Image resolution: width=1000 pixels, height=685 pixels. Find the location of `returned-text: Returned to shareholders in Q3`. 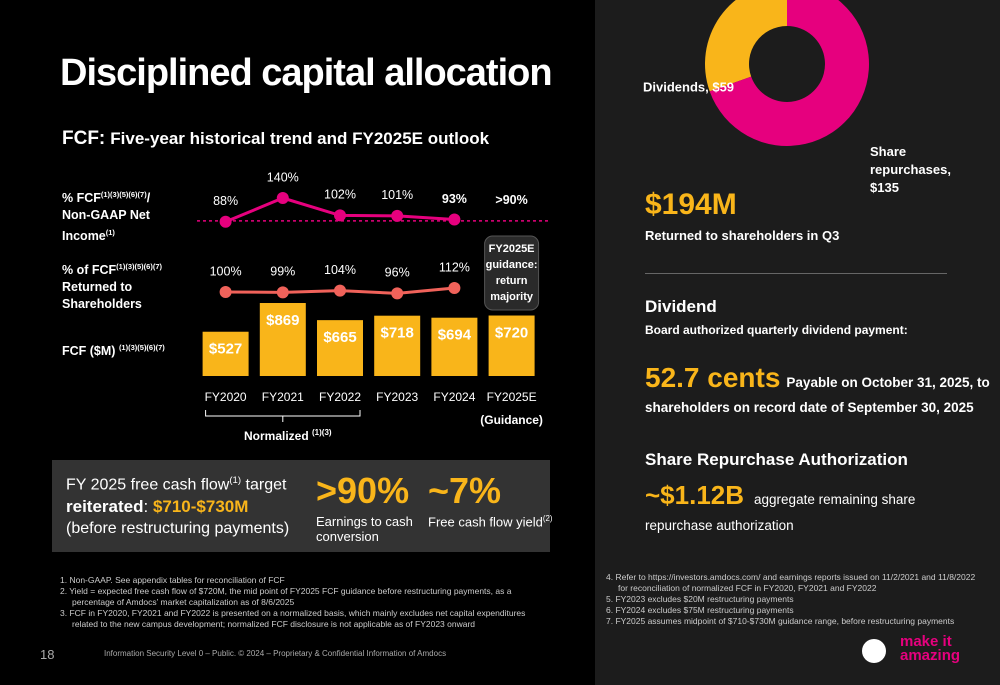

returned-text: Returned to shareholders in Q3 is located at coordinates (742, 235).